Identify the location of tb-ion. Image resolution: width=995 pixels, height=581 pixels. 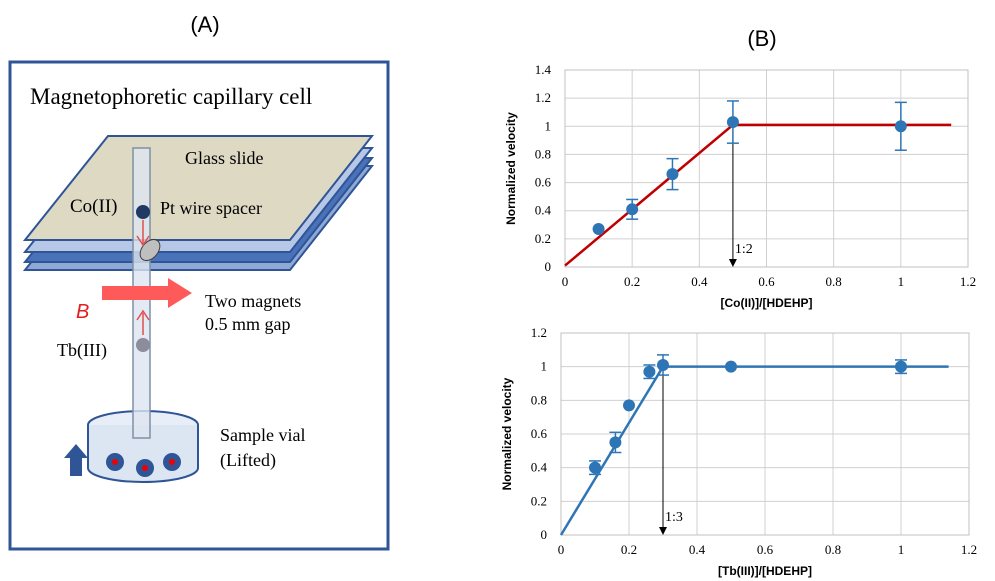
(143, 345).